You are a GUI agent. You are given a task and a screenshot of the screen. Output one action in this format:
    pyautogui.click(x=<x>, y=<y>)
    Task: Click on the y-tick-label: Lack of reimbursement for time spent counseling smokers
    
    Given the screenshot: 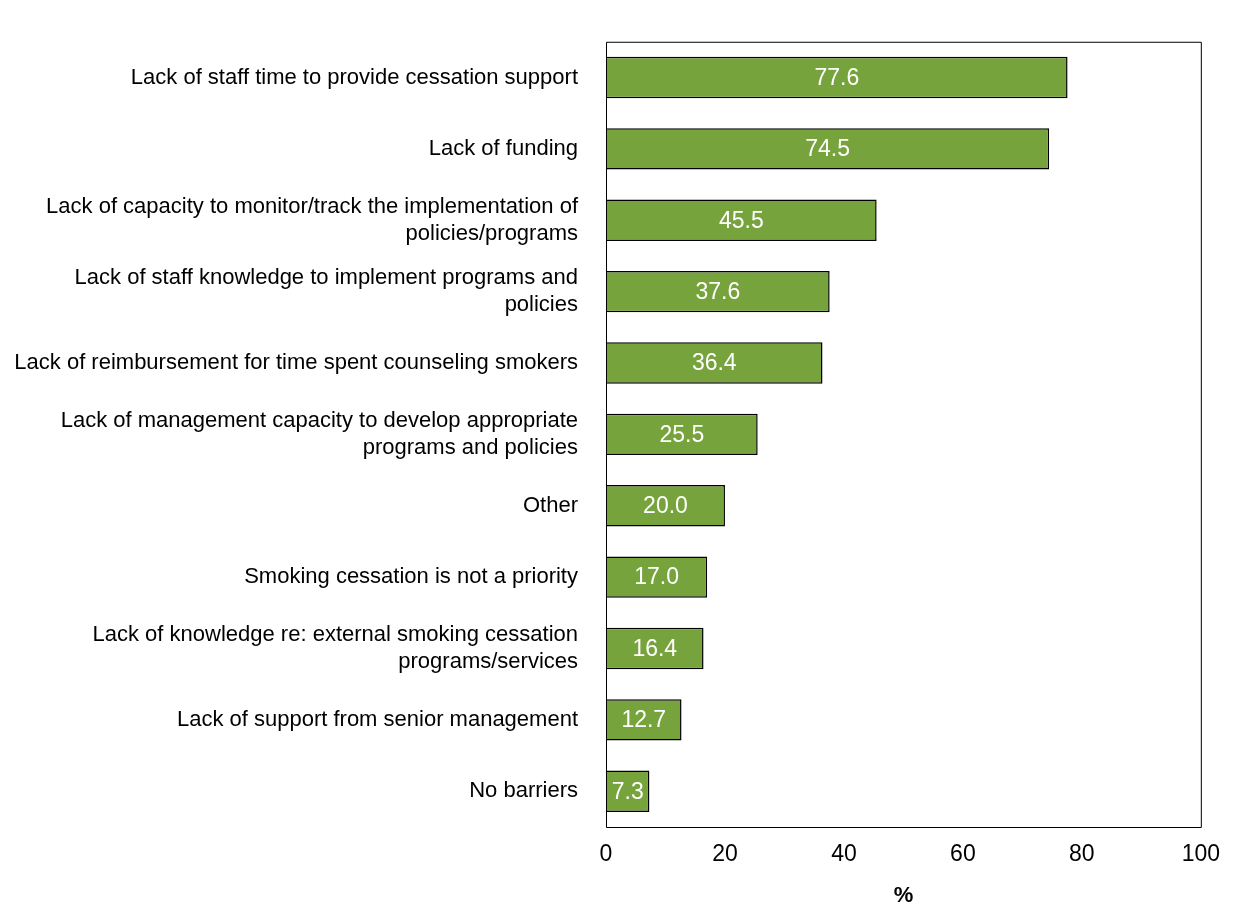 What is the action you would take?
    pyautogui.click(x=296, y=362)
    